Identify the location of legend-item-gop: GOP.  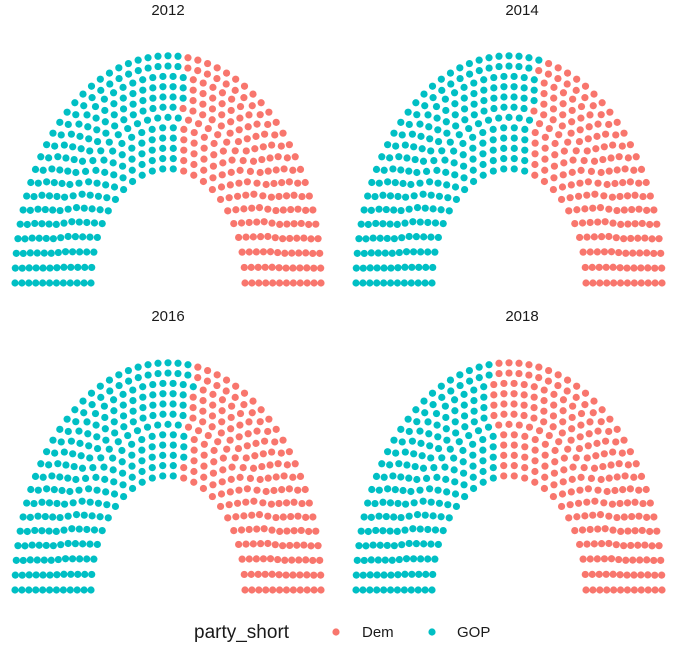
(459, 632).